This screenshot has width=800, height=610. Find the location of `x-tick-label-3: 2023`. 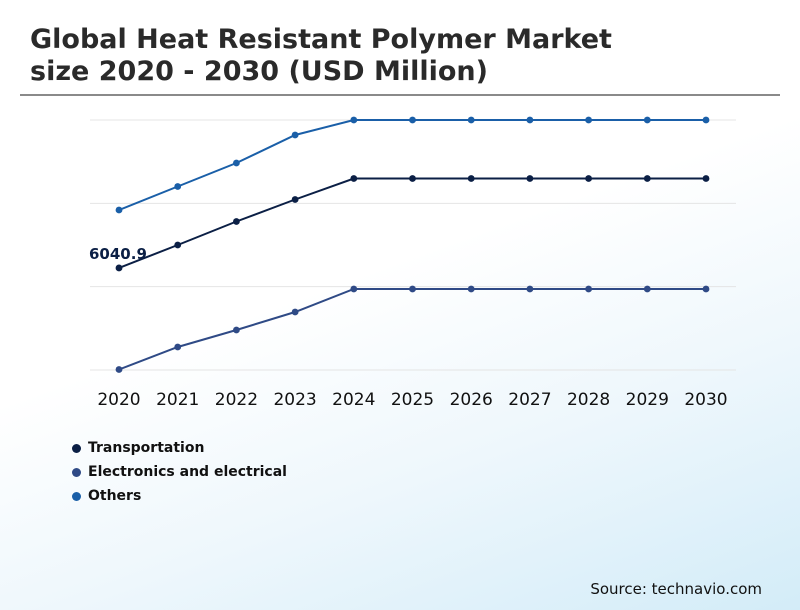

x-tick-label-3: 2023 is located at coordinates (294, 400).